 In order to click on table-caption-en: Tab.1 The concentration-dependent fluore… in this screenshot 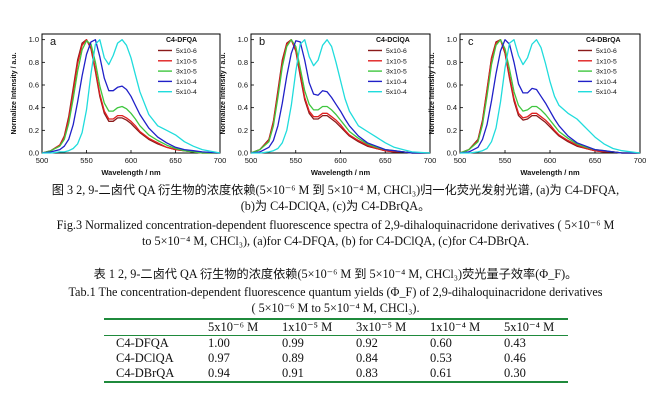, I will do `click(335, 300)`.